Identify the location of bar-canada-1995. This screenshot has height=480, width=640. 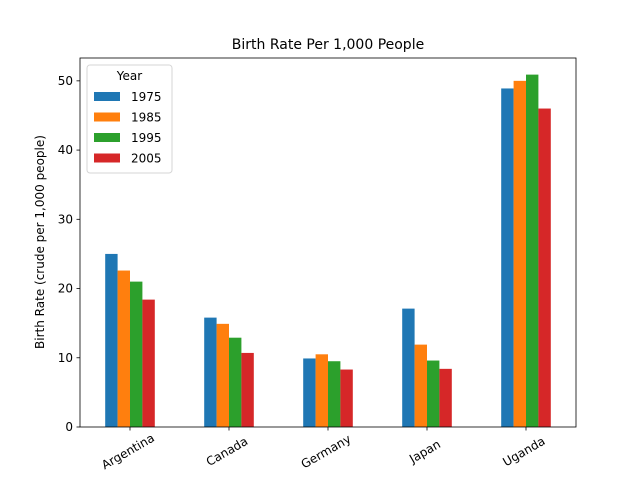
(235, 382).